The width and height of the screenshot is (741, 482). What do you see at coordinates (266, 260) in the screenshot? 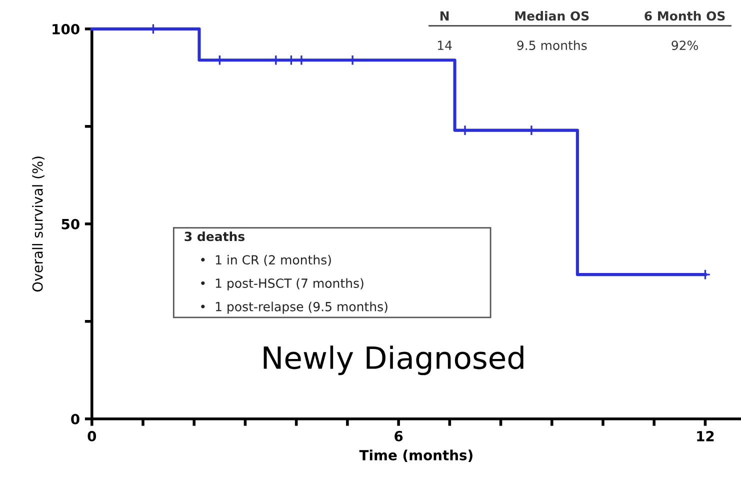
I see `annotation: • 1 in CR (2 months)` at bounding box center [266, 260].